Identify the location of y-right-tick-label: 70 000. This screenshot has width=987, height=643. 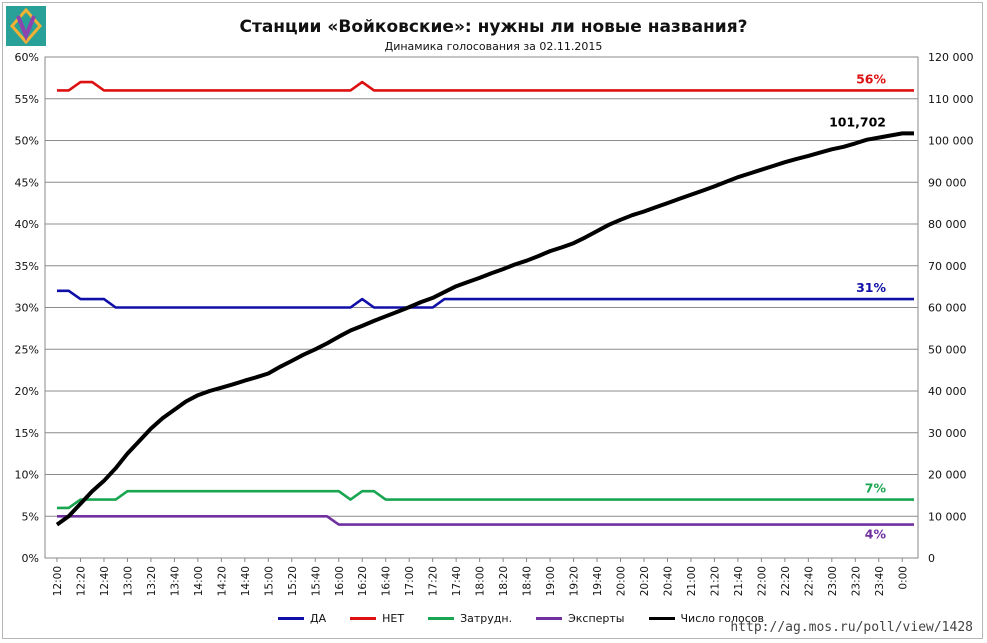
(947, 266).